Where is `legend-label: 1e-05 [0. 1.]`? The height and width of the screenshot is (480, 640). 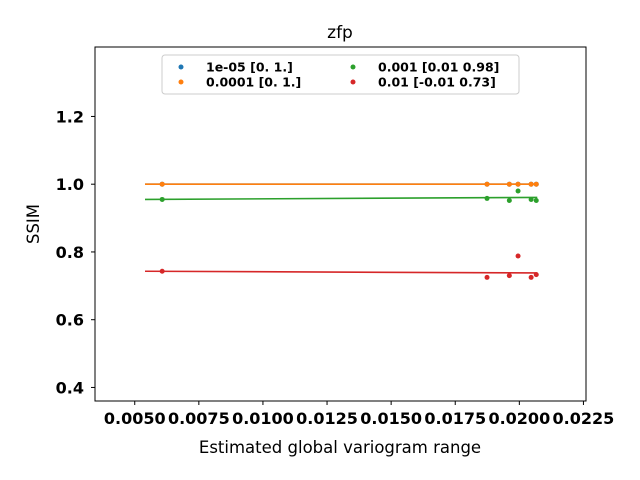 legend-label: 1e-05 [0. 1.] is located at coordinates (249, 67).